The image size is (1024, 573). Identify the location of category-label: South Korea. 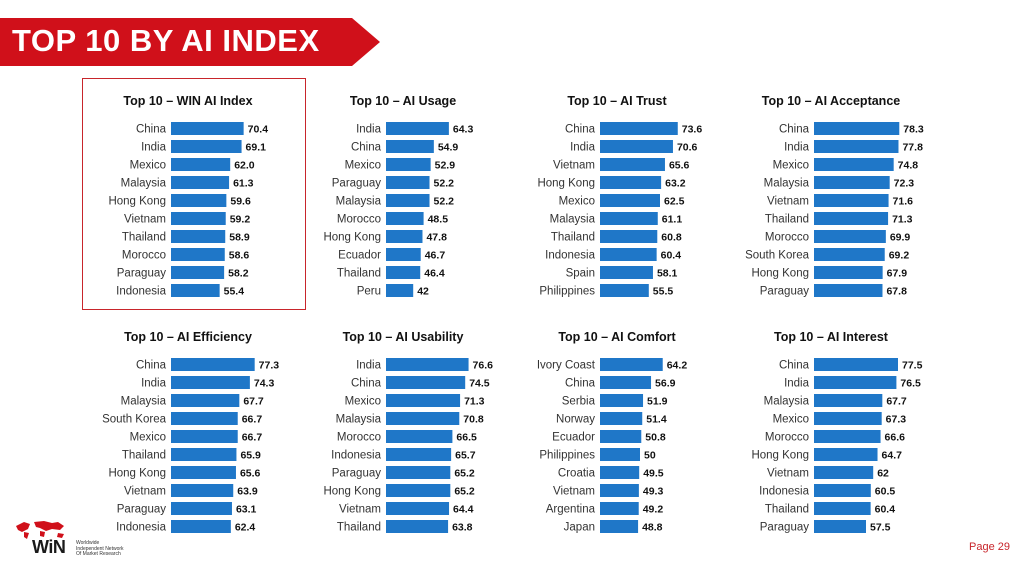
(134, 420).